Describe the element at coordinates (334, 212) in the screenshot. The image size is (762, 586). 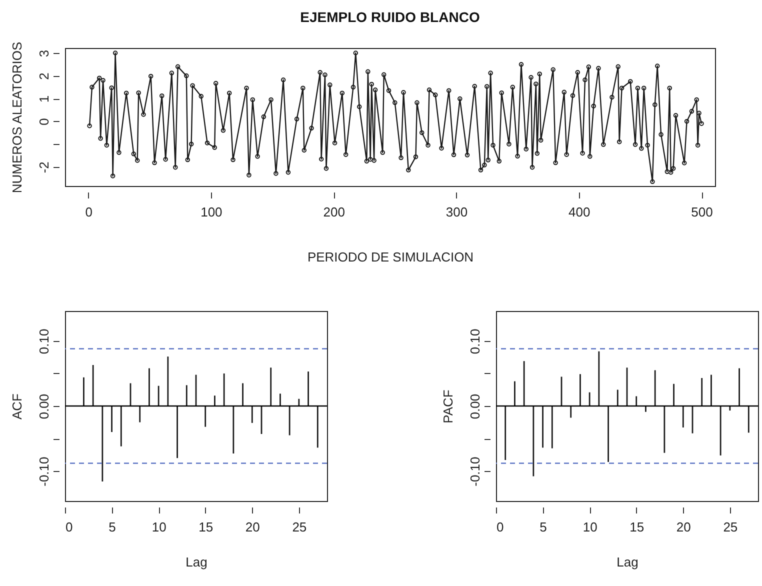
I see `x-tick-label: 200` at that location.